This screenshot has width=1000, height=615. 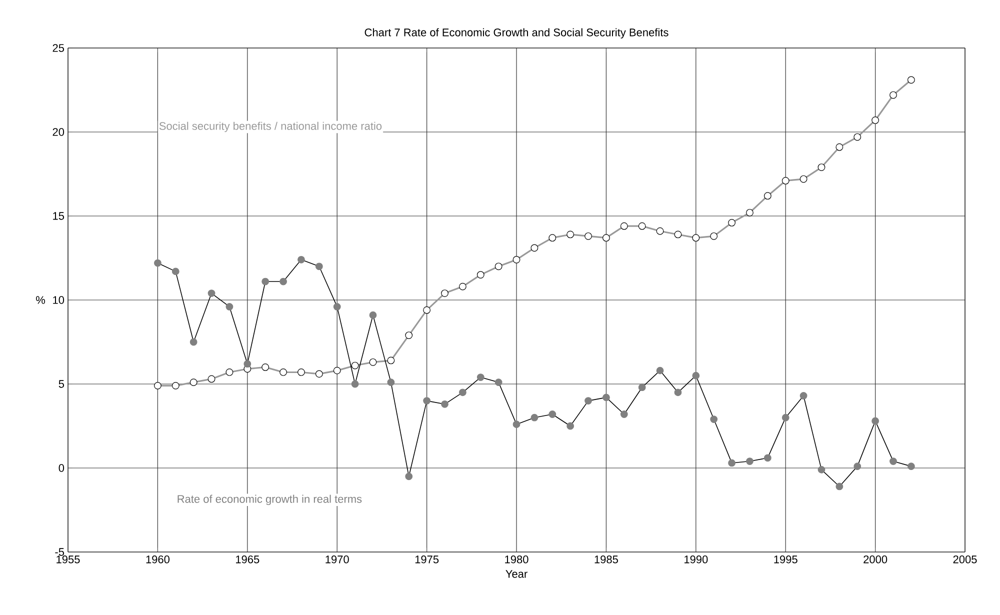 I want to click on y-tick-label: -5, so click(x=59, y=552).